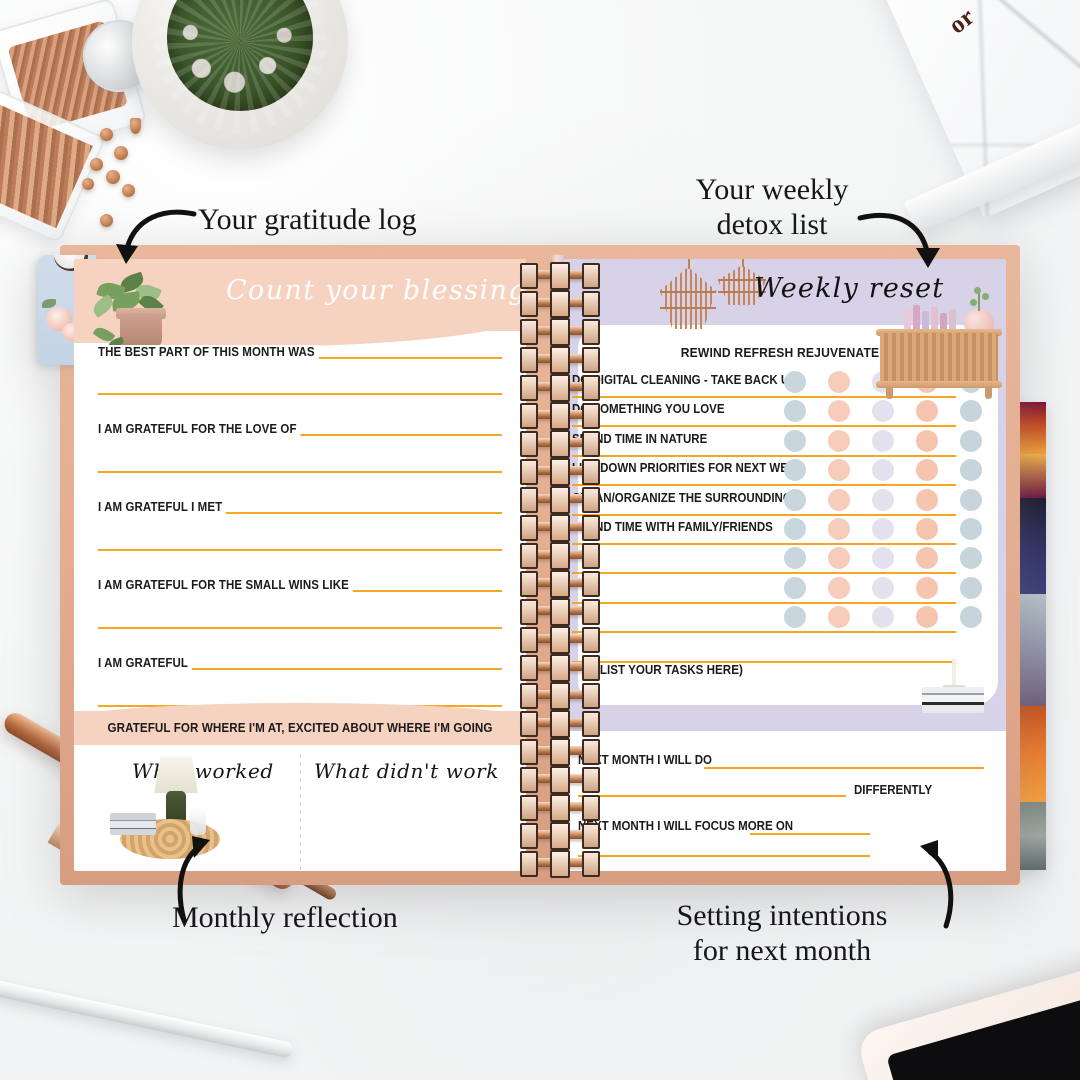 The image size is (1080, 1080). What do you see at coordinates (777, 530) in the screenshot?
I see `checklist-row: SPEND TIME WITH FAMILY/FRIENDS` at bounding box center [777, 530].